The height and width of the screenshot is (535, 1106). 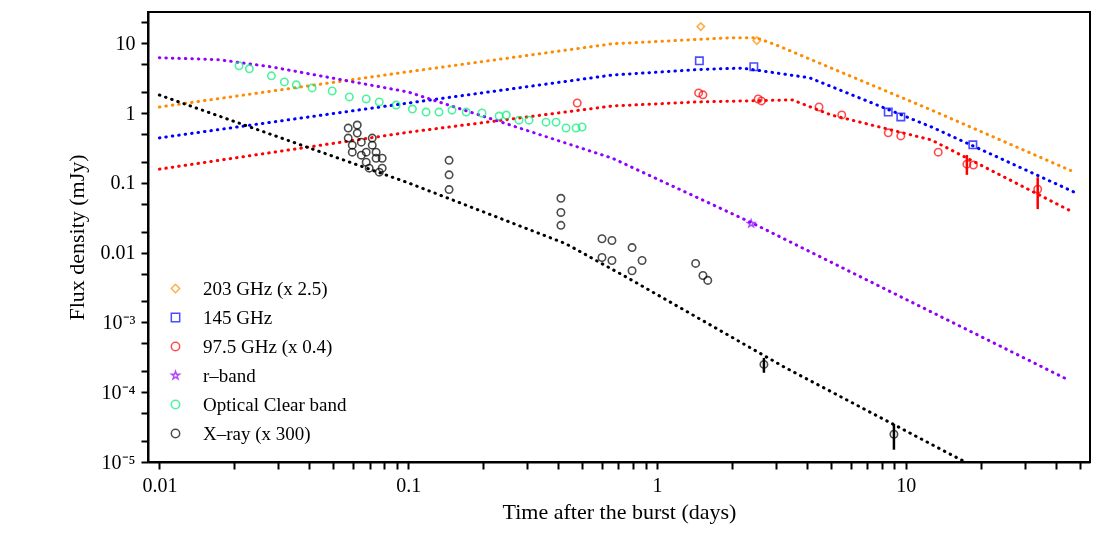 I want to click on y-tick-label: 10⁻³, so click(x=119, y=321).